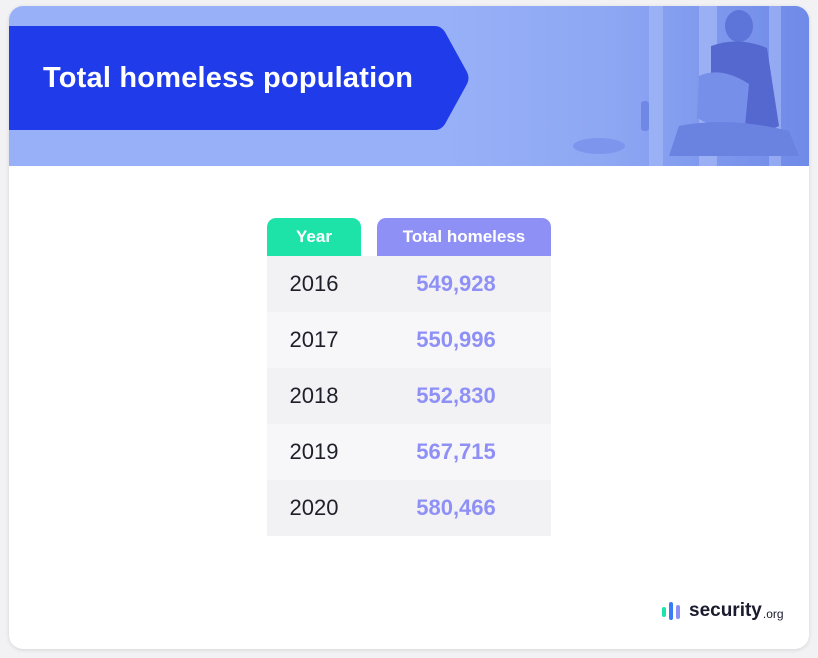  What do you see at coordinates (314, 507) in the screenshot?
I see `year-cell: 2020` at bounding box center [314, 507].